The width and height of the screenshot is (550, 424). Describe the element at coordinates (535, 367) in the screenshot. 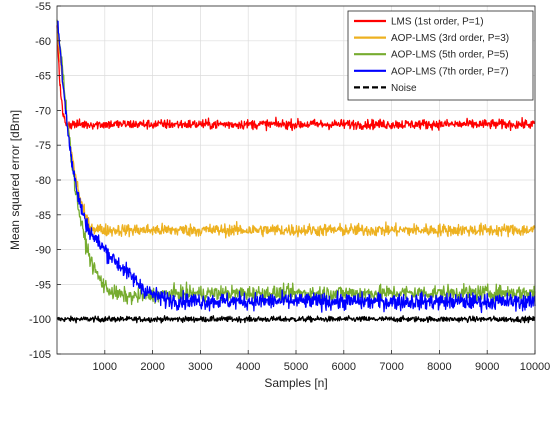

I see `x-tick-label: 10000` at that location.